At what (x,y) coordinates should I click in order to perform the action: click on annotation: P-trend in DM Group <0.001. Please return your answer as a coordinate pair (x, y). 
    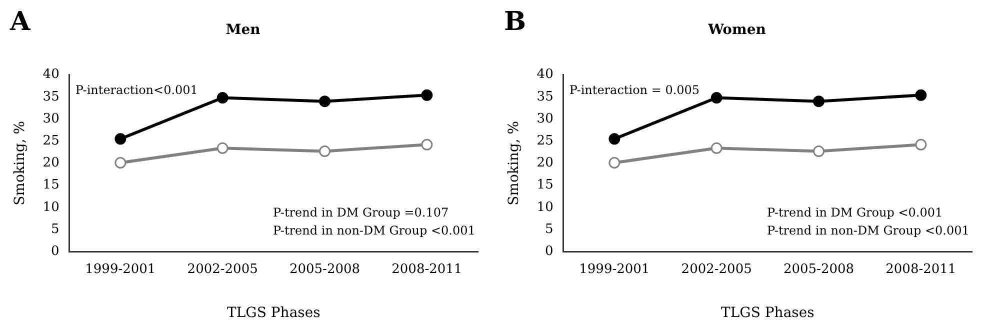
    Looking at the image, I should click on (855, 213).